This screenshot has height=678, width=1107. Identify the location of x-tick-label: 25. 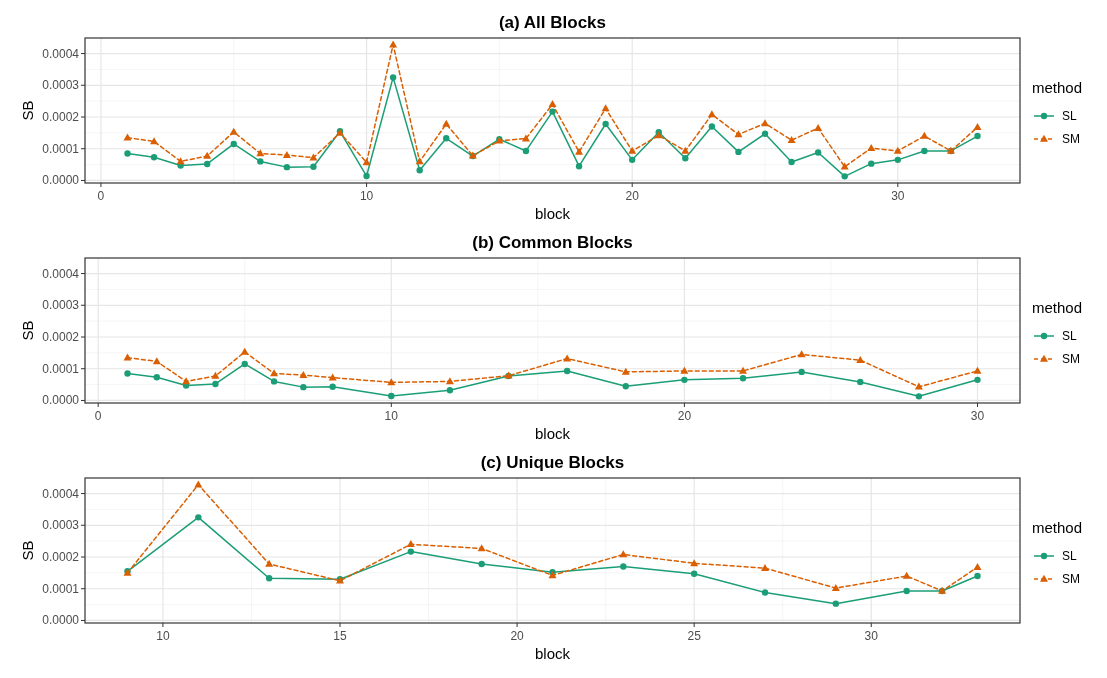
(694, 636).